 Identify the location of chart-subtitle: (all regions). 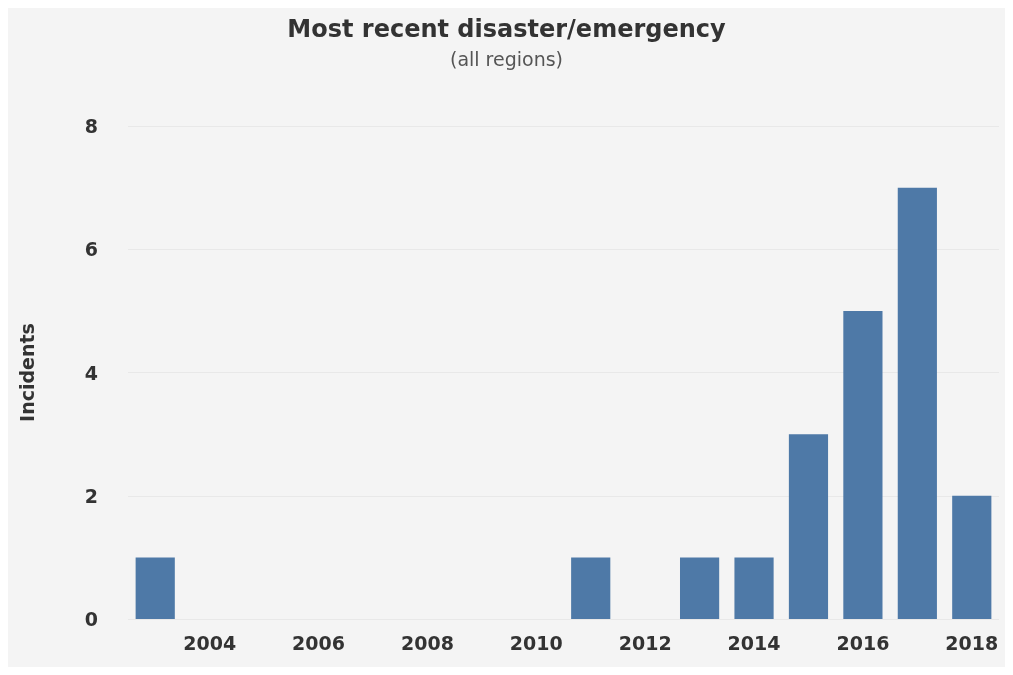
(506, 58).